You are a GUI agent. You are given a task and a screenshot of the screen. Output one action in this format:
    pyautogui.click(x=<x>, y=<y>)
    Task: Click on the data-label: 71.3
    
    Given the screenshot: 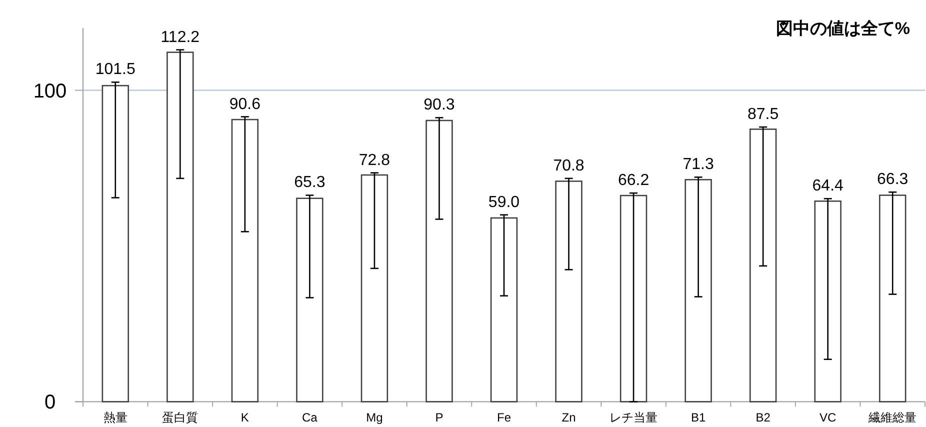 What is the action you would take?
    pyautogui.click(x=698, y=165)
    